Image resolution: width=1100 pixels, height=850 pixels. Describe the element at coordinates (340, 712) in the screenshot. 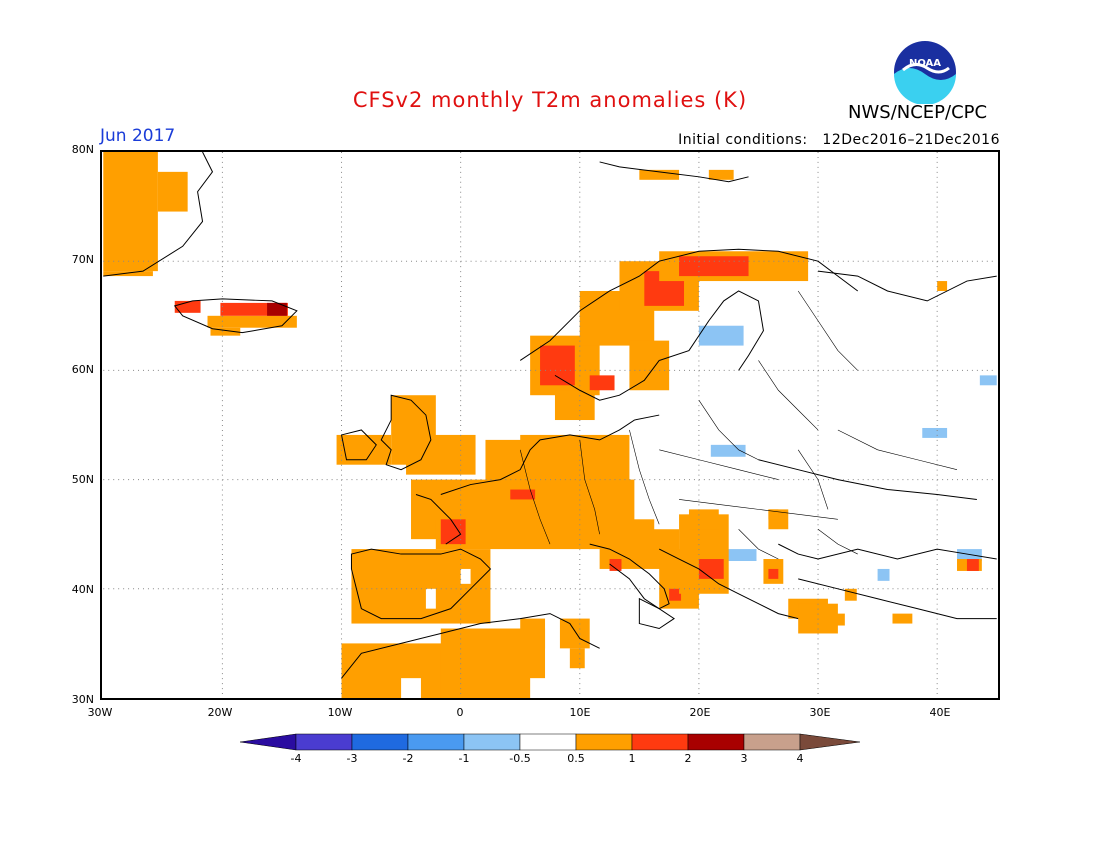

I see `lon-tick-10w: 10W` at that location.